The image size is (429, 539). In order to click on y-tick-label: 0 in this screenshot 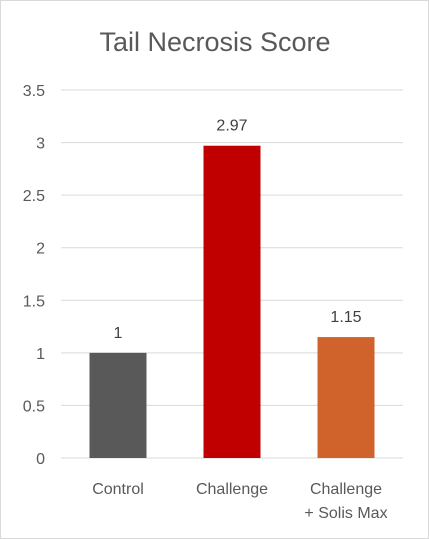, I will do `click(40, 459)`.